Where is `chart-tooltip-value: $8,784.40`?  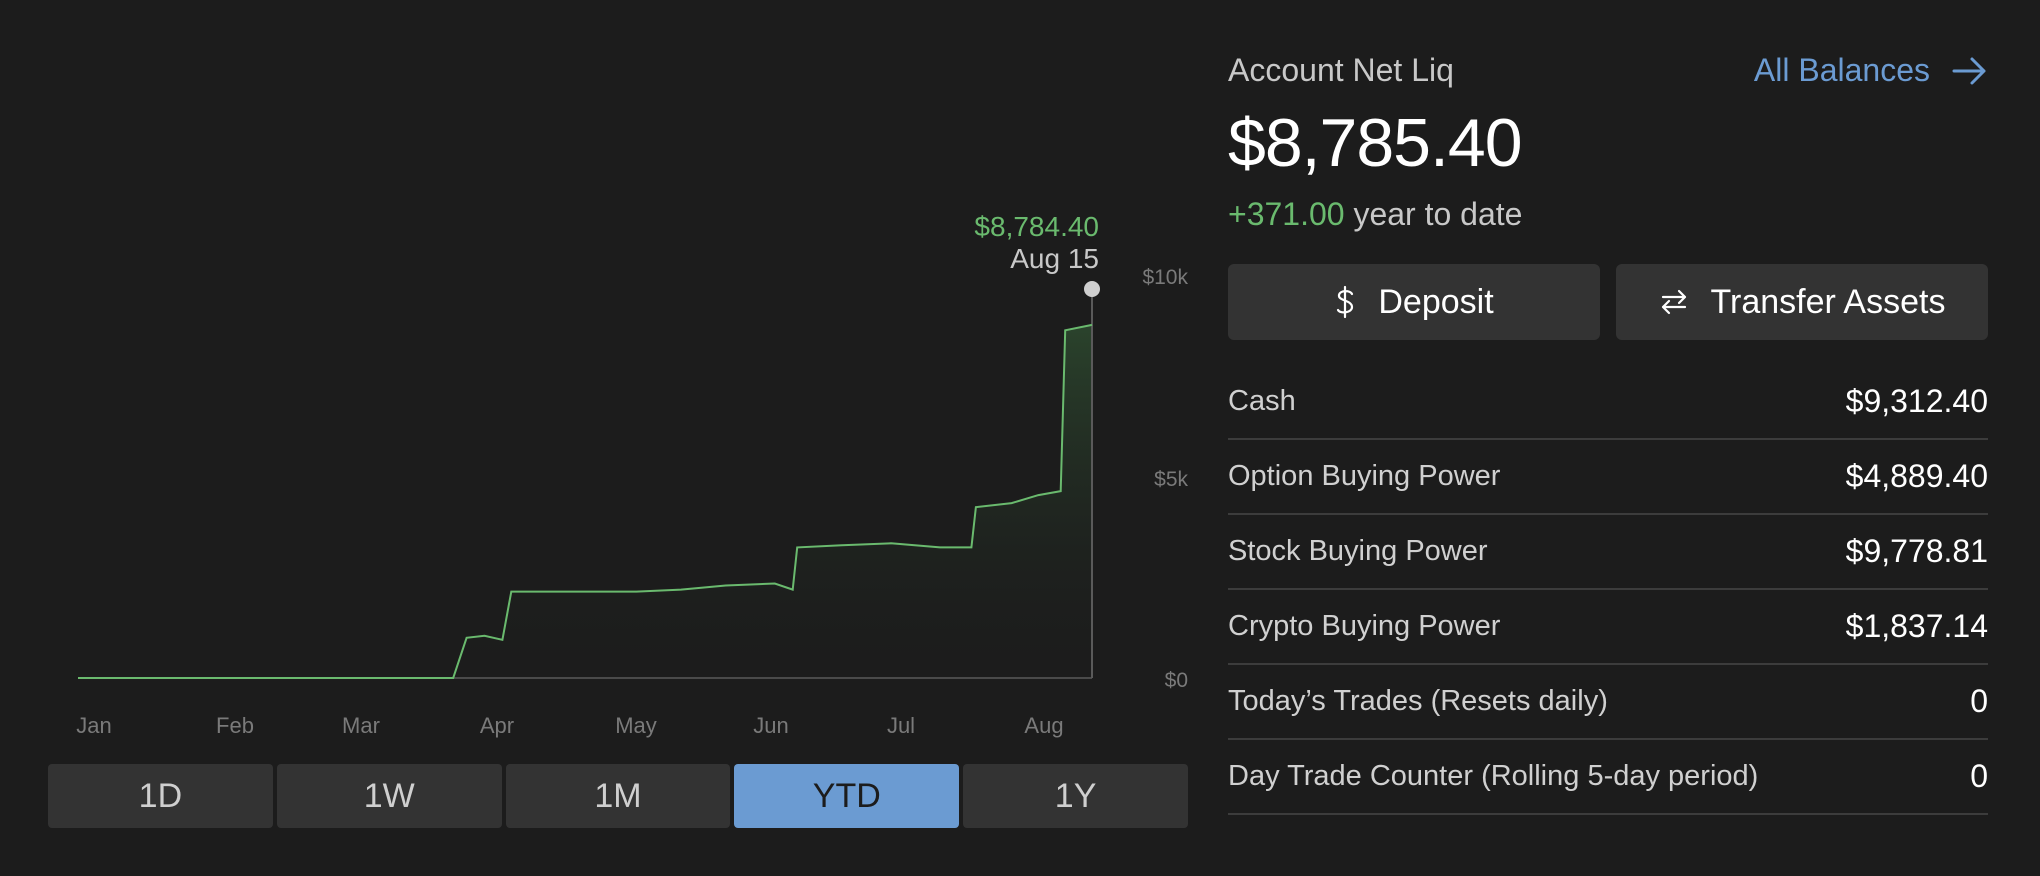 chart-tooltip-value: $8,784.40 is located at coordinates (1036, 226).